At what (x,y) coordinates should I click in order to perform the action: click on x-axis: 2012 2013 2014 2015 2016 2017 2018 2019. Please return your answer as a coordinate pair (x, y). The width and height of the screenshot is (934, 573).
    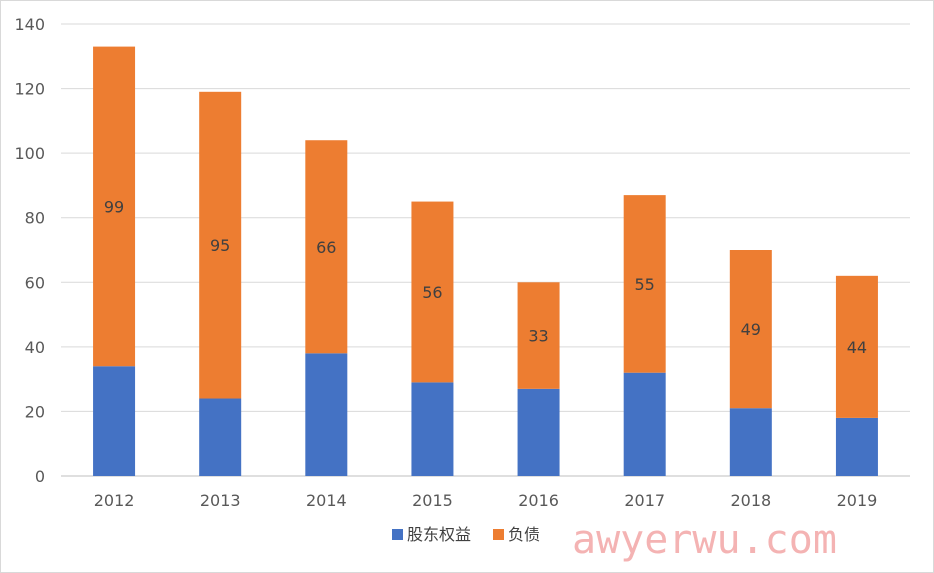
    Looking at the image, I should click on (486, 500).